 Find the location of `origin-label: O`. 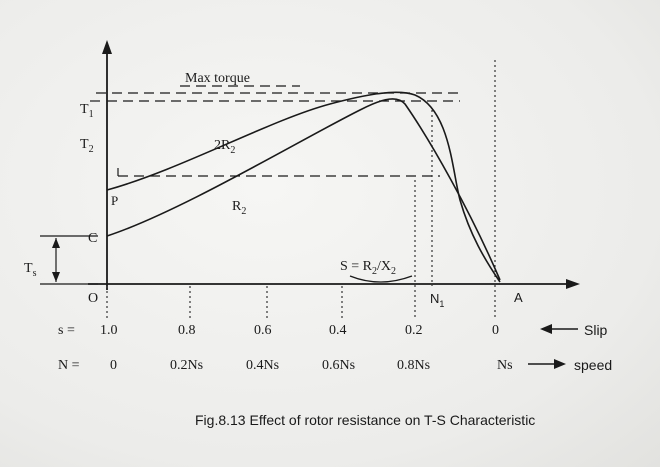

origin-label: O is located at coordinates (93, 298).